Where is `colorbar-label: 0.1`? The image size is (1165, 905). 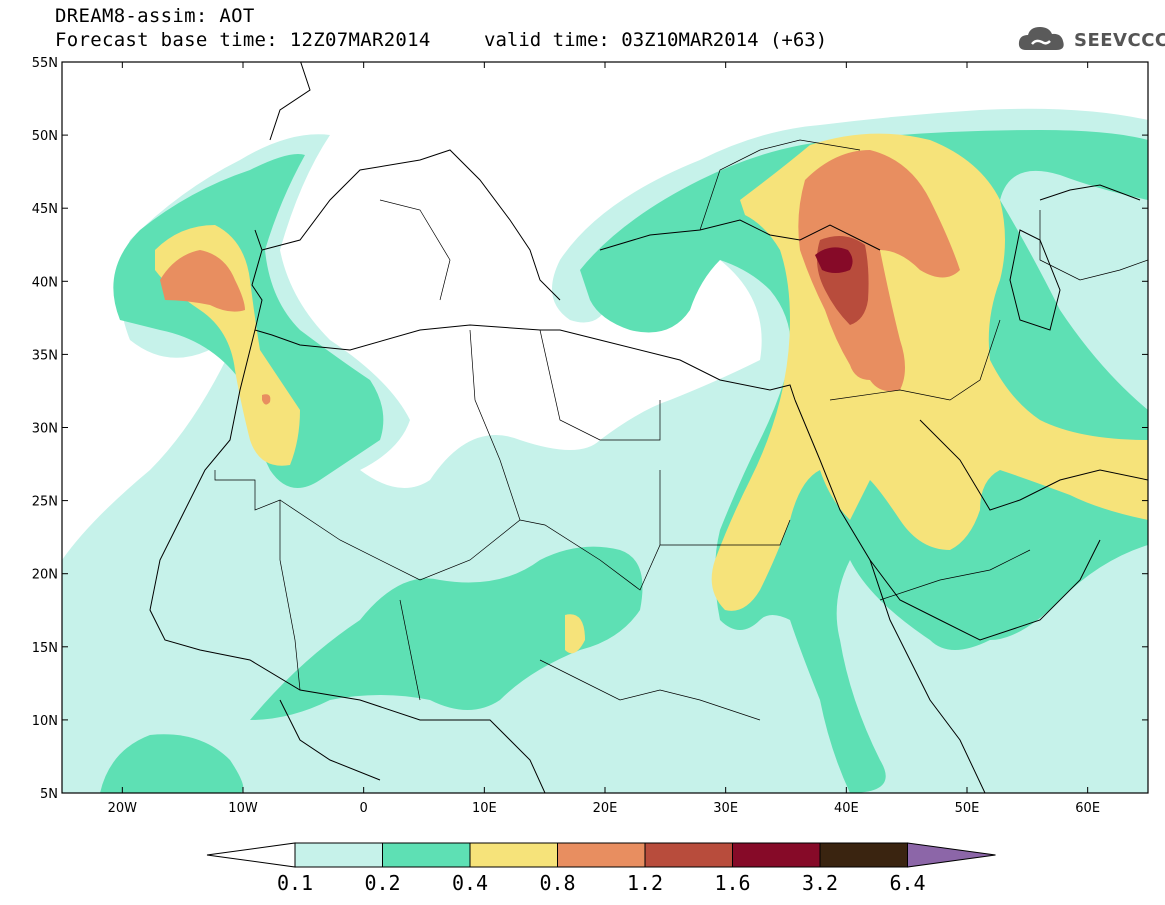 colorbar-label: 0.1 is located at coordinates (295, 883).